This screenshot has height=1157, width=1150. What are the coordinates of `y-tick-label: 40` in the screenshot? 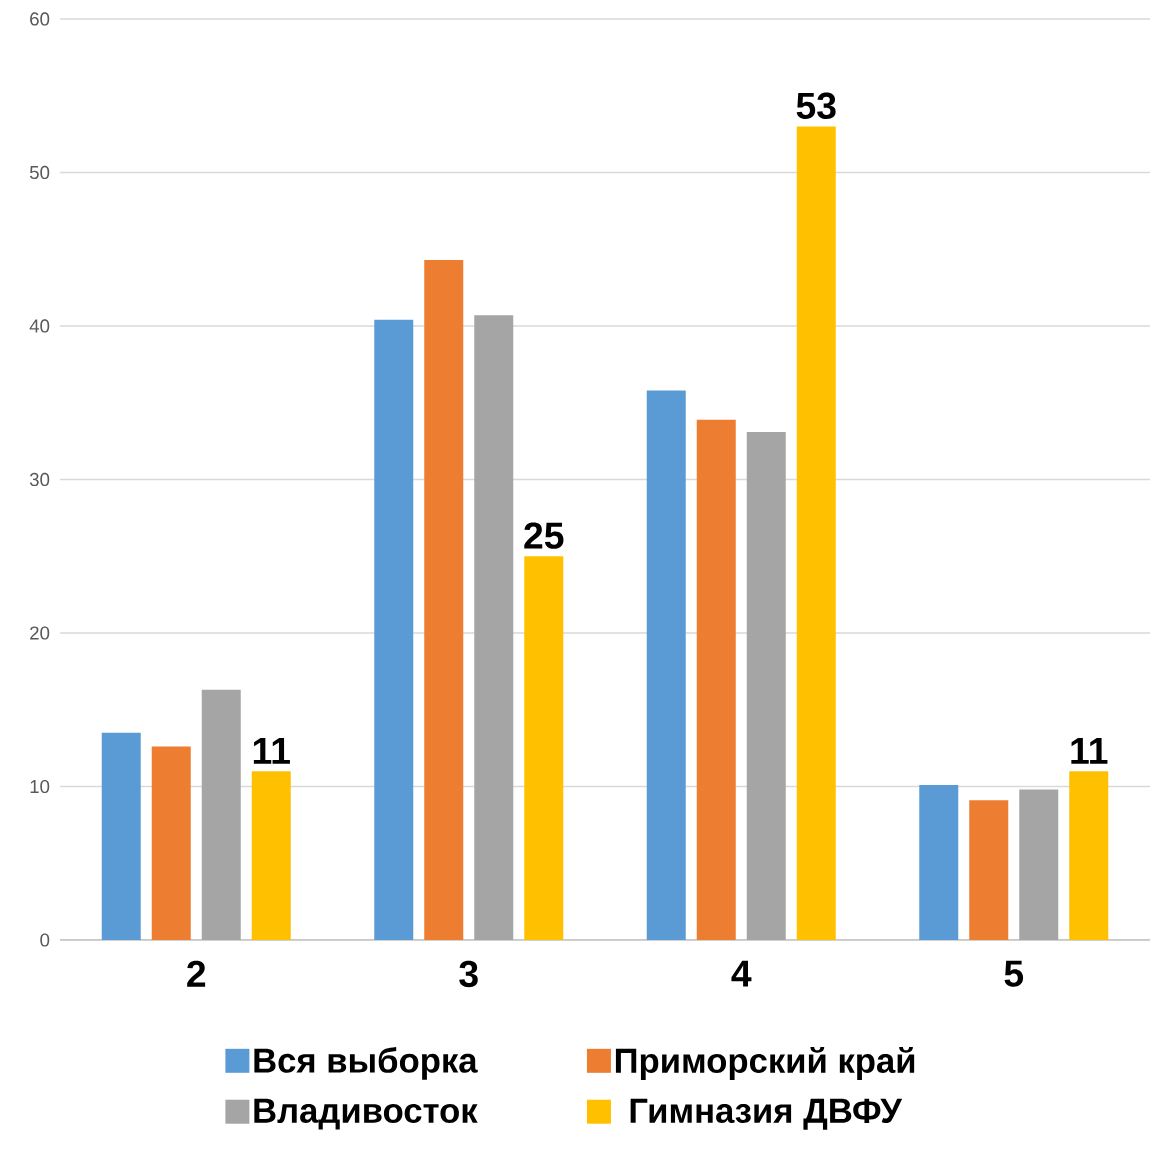 It's located at (39, 326).